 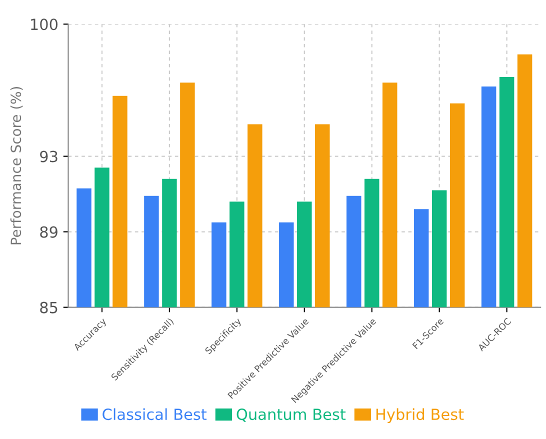 What do you see at coordinates (49, 232) in the screenshot?
I see `y-tick-label: 89` at bounding box center [49, 232].